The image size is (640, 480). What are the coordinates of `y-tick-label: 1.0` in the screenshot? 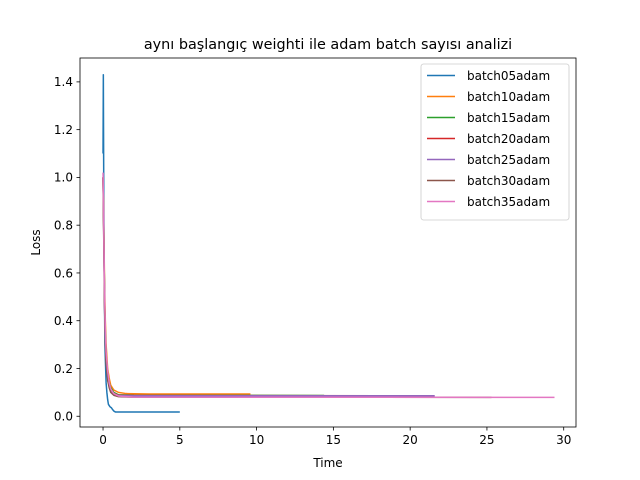 It's located at (63, 178).